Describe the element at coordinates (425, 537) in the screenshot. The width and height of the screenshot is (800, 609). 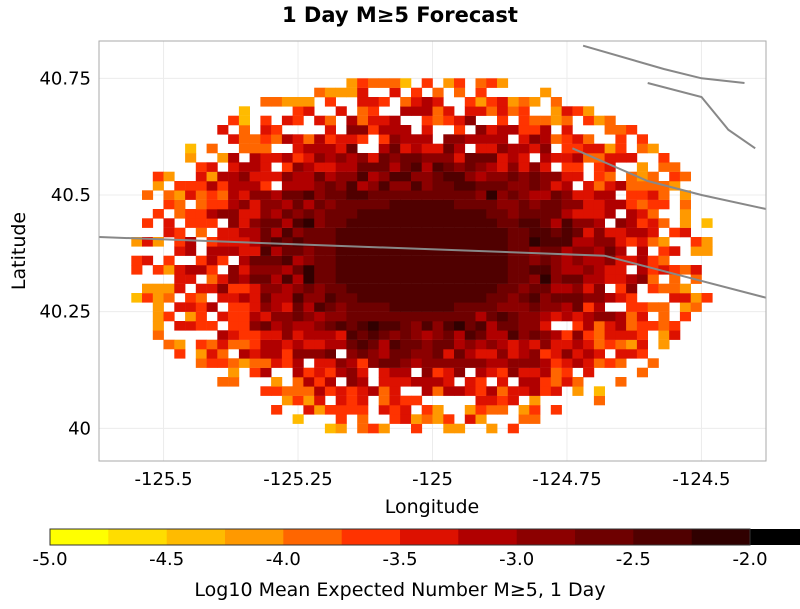
I see `colorbar-swatches` at that location.